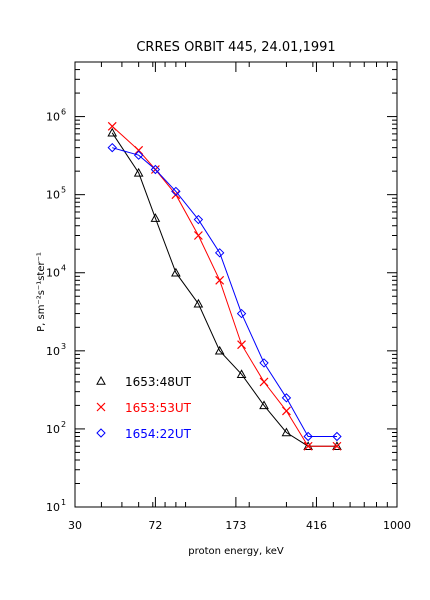 This screenshot has width=430, height=600. I want to click on x-tick-label: 1000, so click(397, 525).